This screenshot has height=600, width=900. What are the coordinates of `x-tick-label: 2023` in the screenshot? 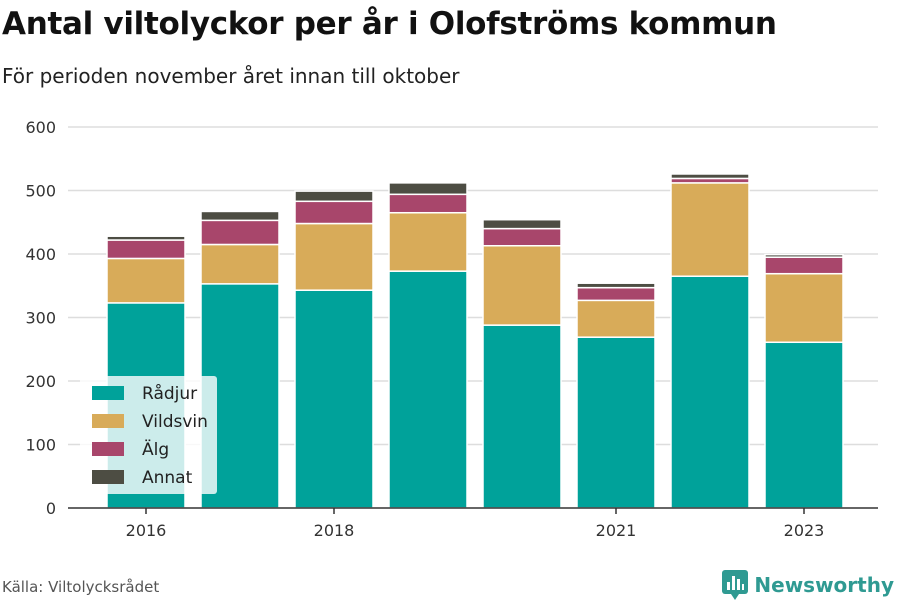 It's located at (804, 530).